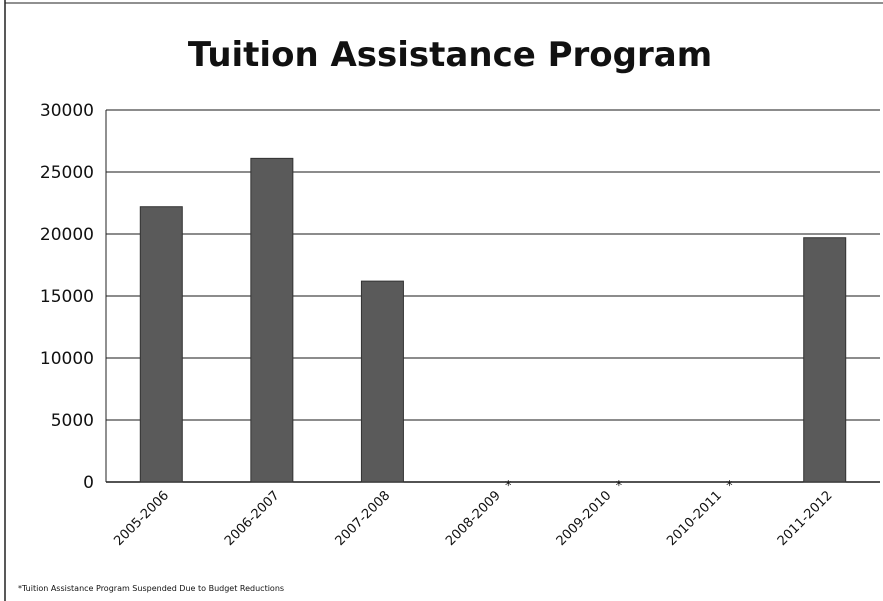 This screenshot has height=601, width=883. What do you see at coordinates (67, 173) in the screenshot?
I see `y-tick-label: 25000` at bounding box center [67, 173].